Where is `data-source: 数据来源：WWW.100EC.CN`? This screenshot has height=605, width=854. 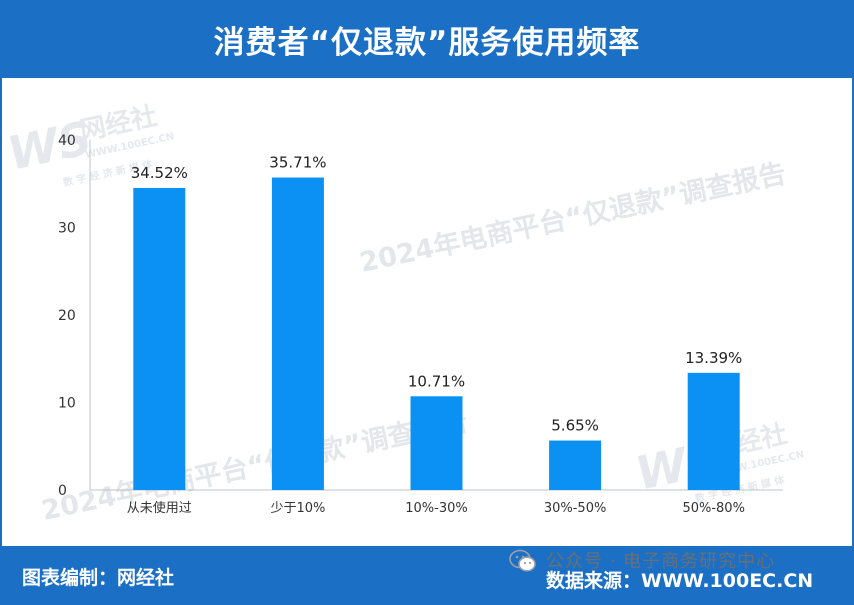
data-source: 数据来源：WWW.100EC.CN is located at coordinates (680, 581).